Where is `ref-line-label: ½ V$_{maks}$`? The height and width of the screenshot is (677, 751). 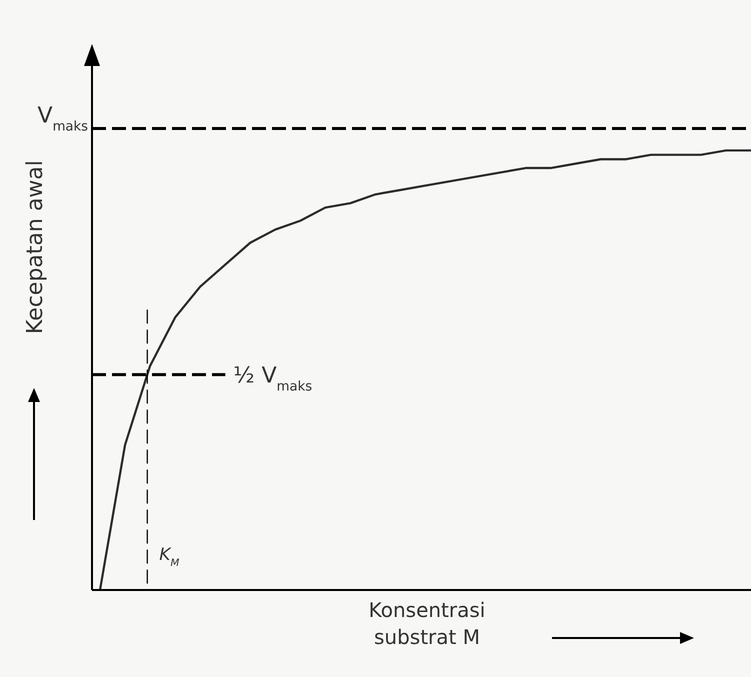
ref-line-label: ½ V$_{maks}$ is located at coordinates (272, 379).